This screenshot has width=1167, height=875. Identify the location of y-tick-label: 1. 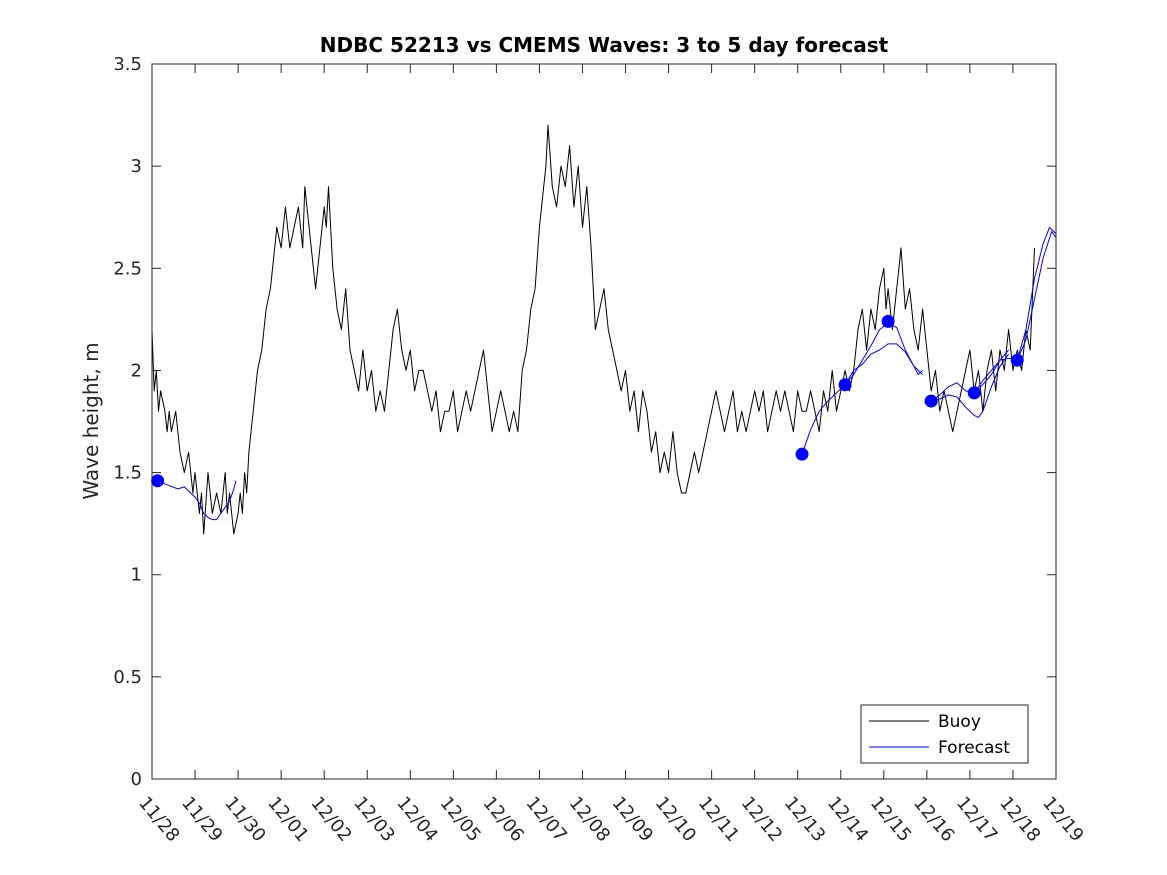
(136, 575).